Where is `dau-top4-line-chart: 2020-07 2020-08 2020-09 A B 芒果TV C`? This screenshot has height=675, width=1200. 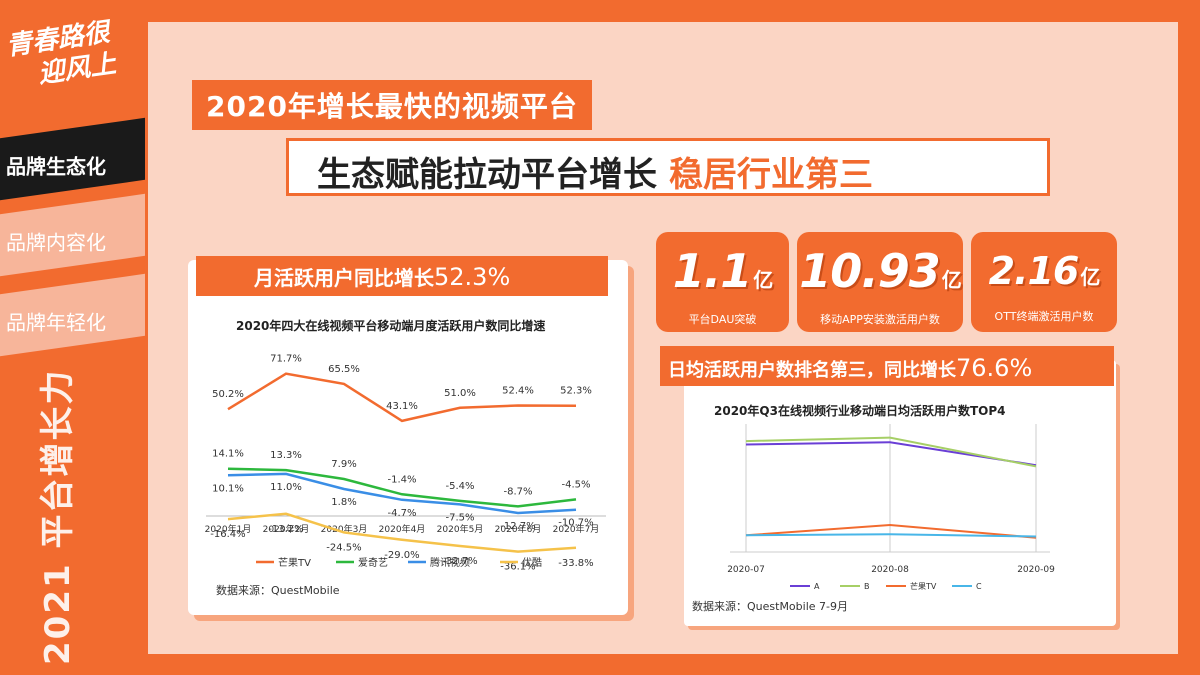 dau-top4-line-chart: 2020-07 2020-08 2020-09 A B 芒果TV C is located at coordinates (891, 507).